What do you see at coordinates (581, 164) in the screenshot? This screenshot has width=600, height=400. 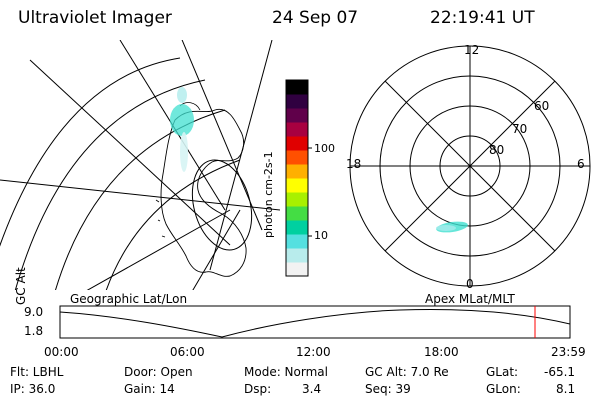 I see `mlt-label-6: 6` at bounding box center [581, 164].